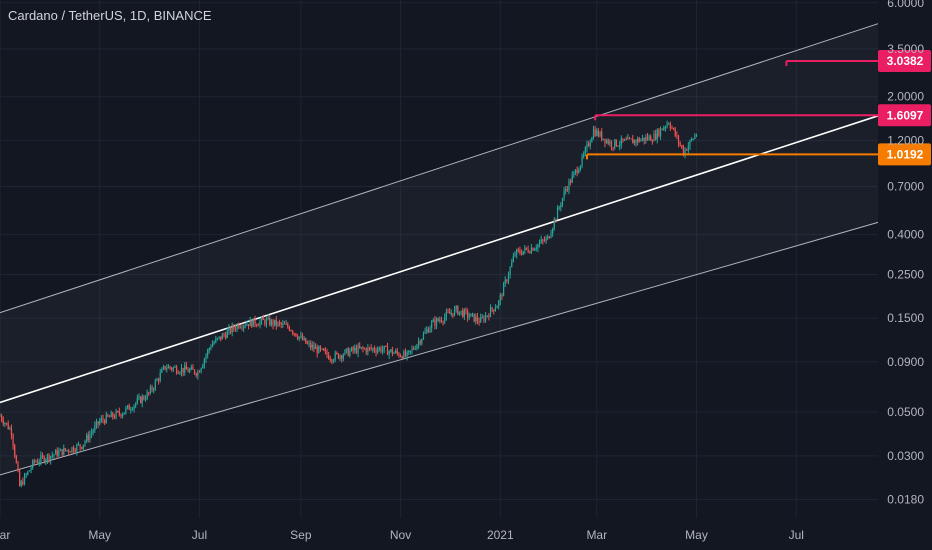  What do you see at coordinates (199, 535) in the screenshot?
I see `time-tick-label: Jul` at bounding box center [199, 535].